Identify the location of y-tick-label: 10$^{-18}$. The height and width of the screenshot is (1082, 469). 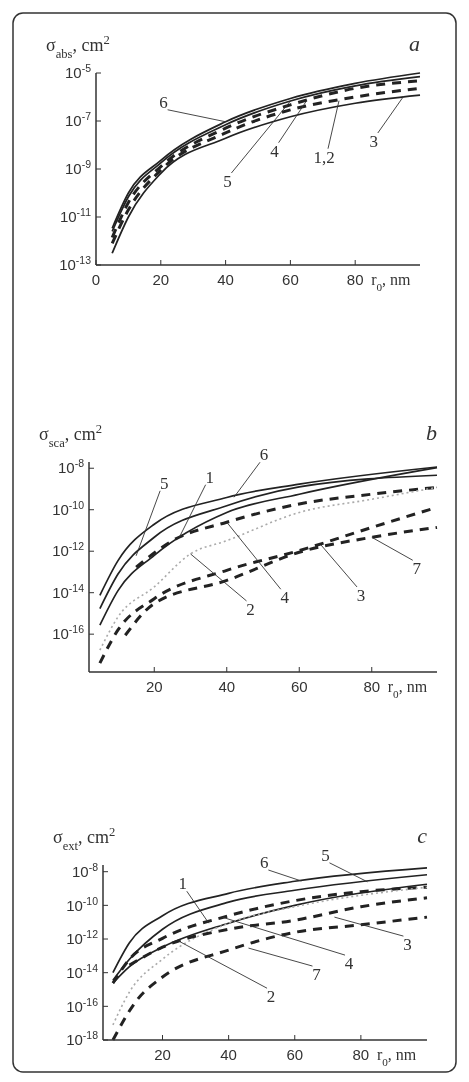
(82, 1039).